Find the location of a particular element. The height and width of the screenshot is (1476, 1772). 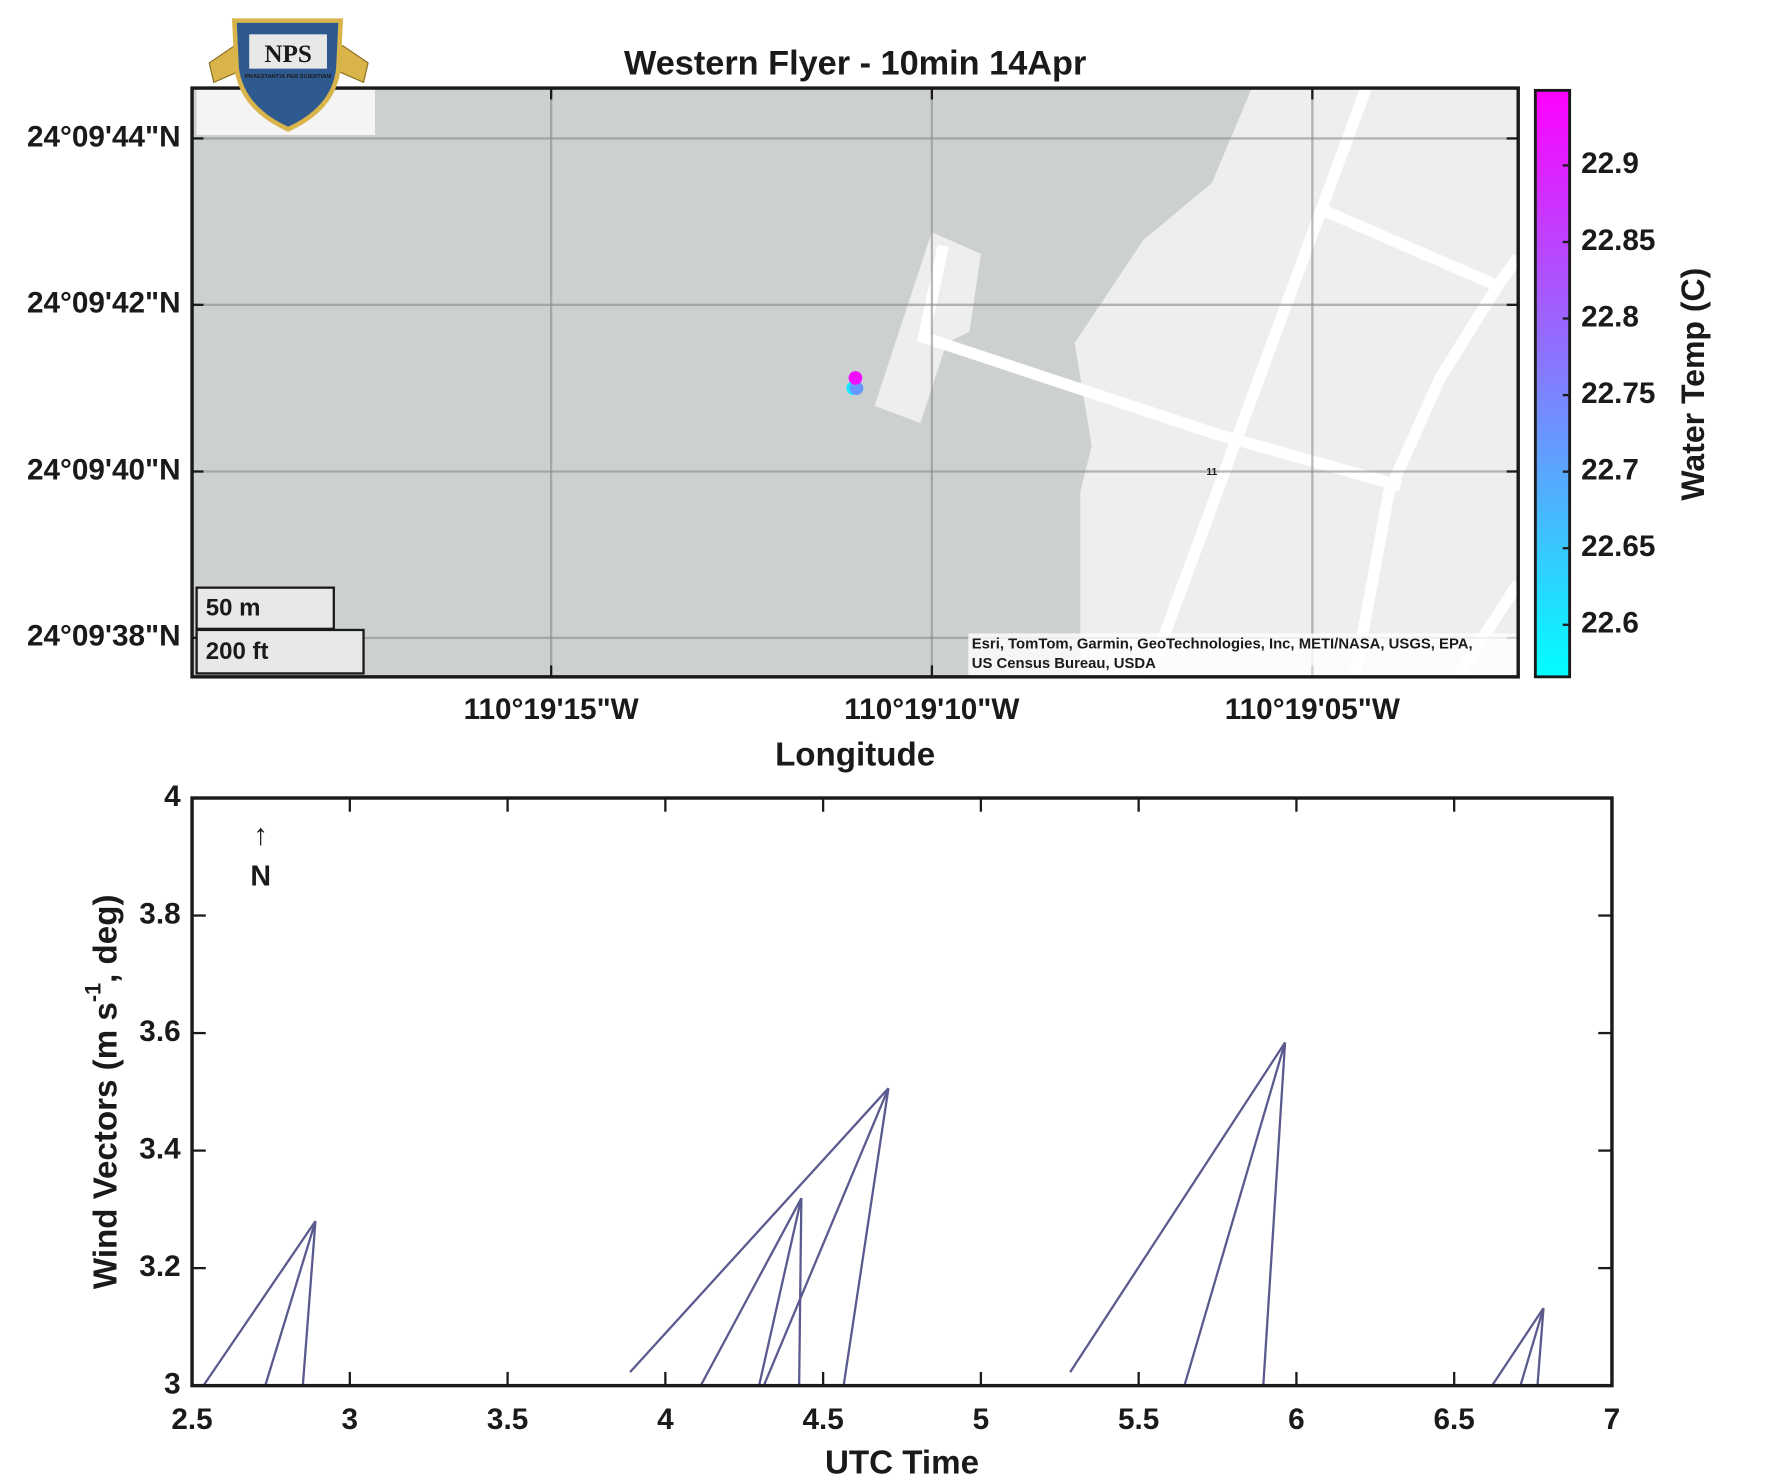

scalebar-label: 200 ft is located at coordinates (237, 651).